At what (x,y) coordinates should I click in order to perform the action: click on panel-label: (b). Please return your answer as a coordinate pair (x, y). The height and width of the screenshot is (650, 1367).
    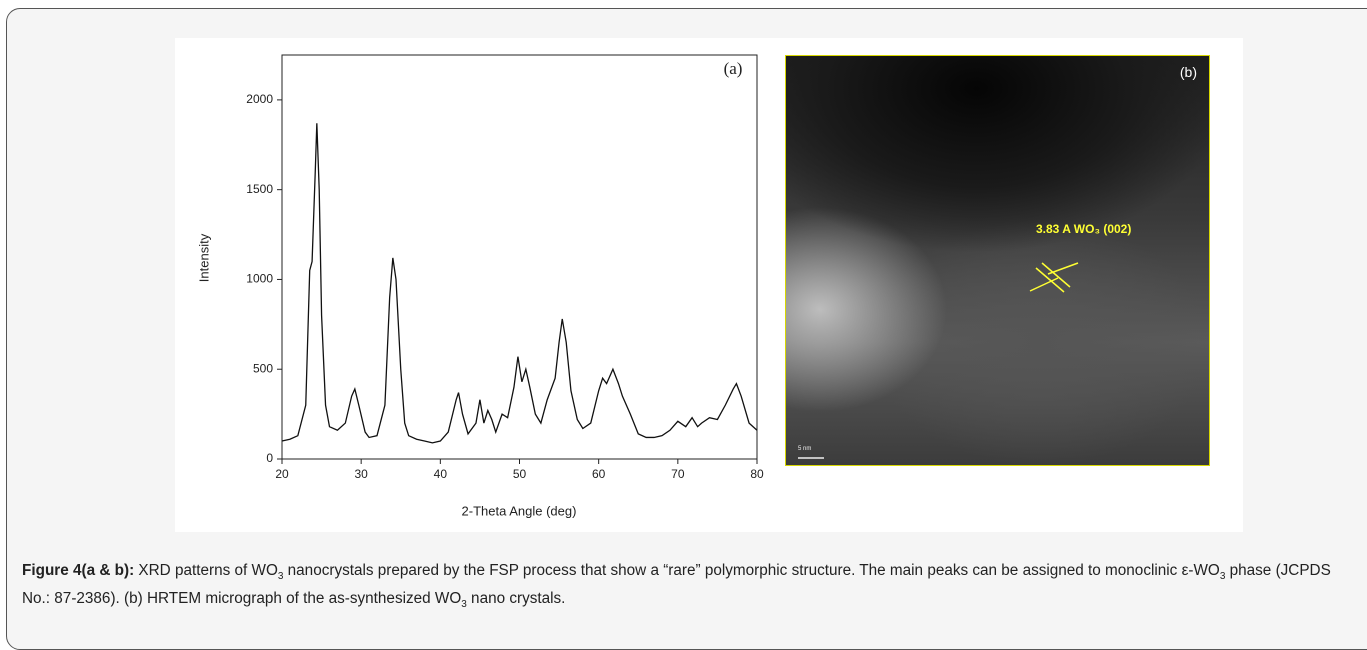
    Looking at the image, I should click on (1188, 72).